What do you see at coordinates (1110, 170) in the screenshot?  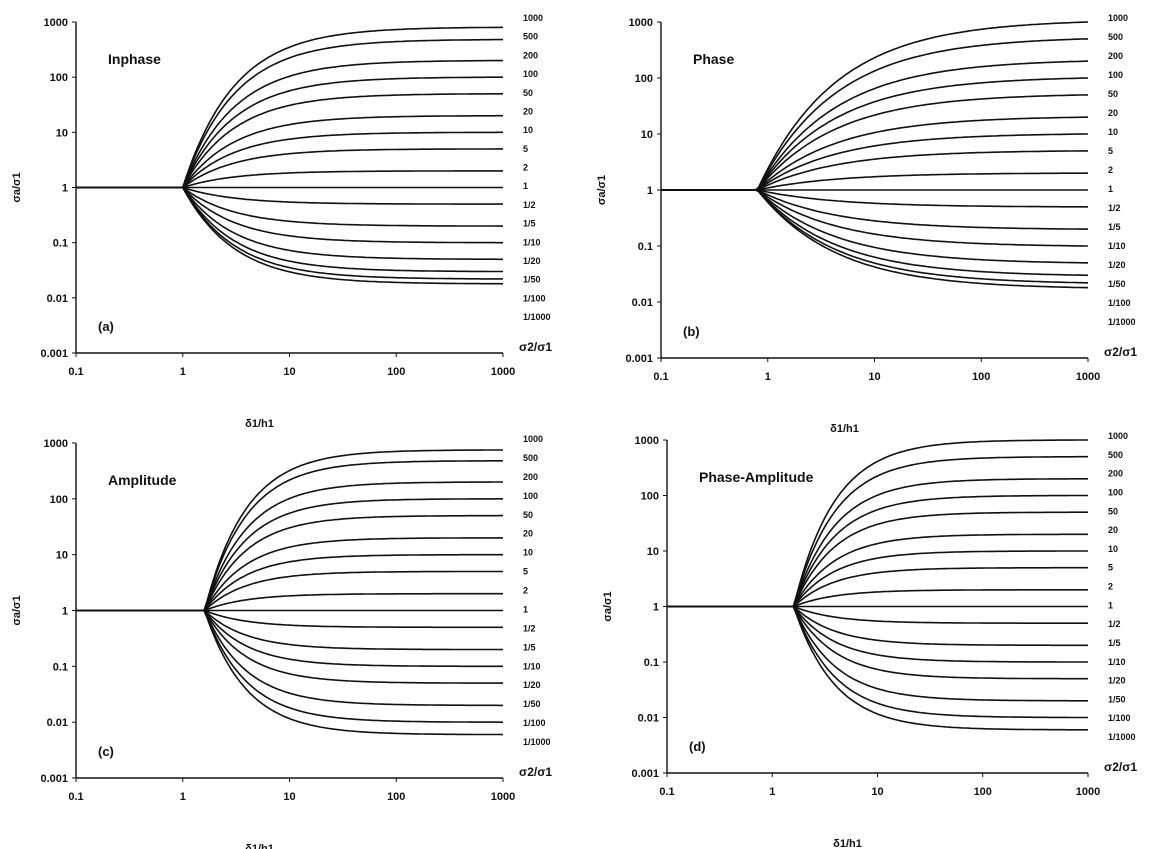 I see `curve-label: 2` at bounding box center [1110, 170].